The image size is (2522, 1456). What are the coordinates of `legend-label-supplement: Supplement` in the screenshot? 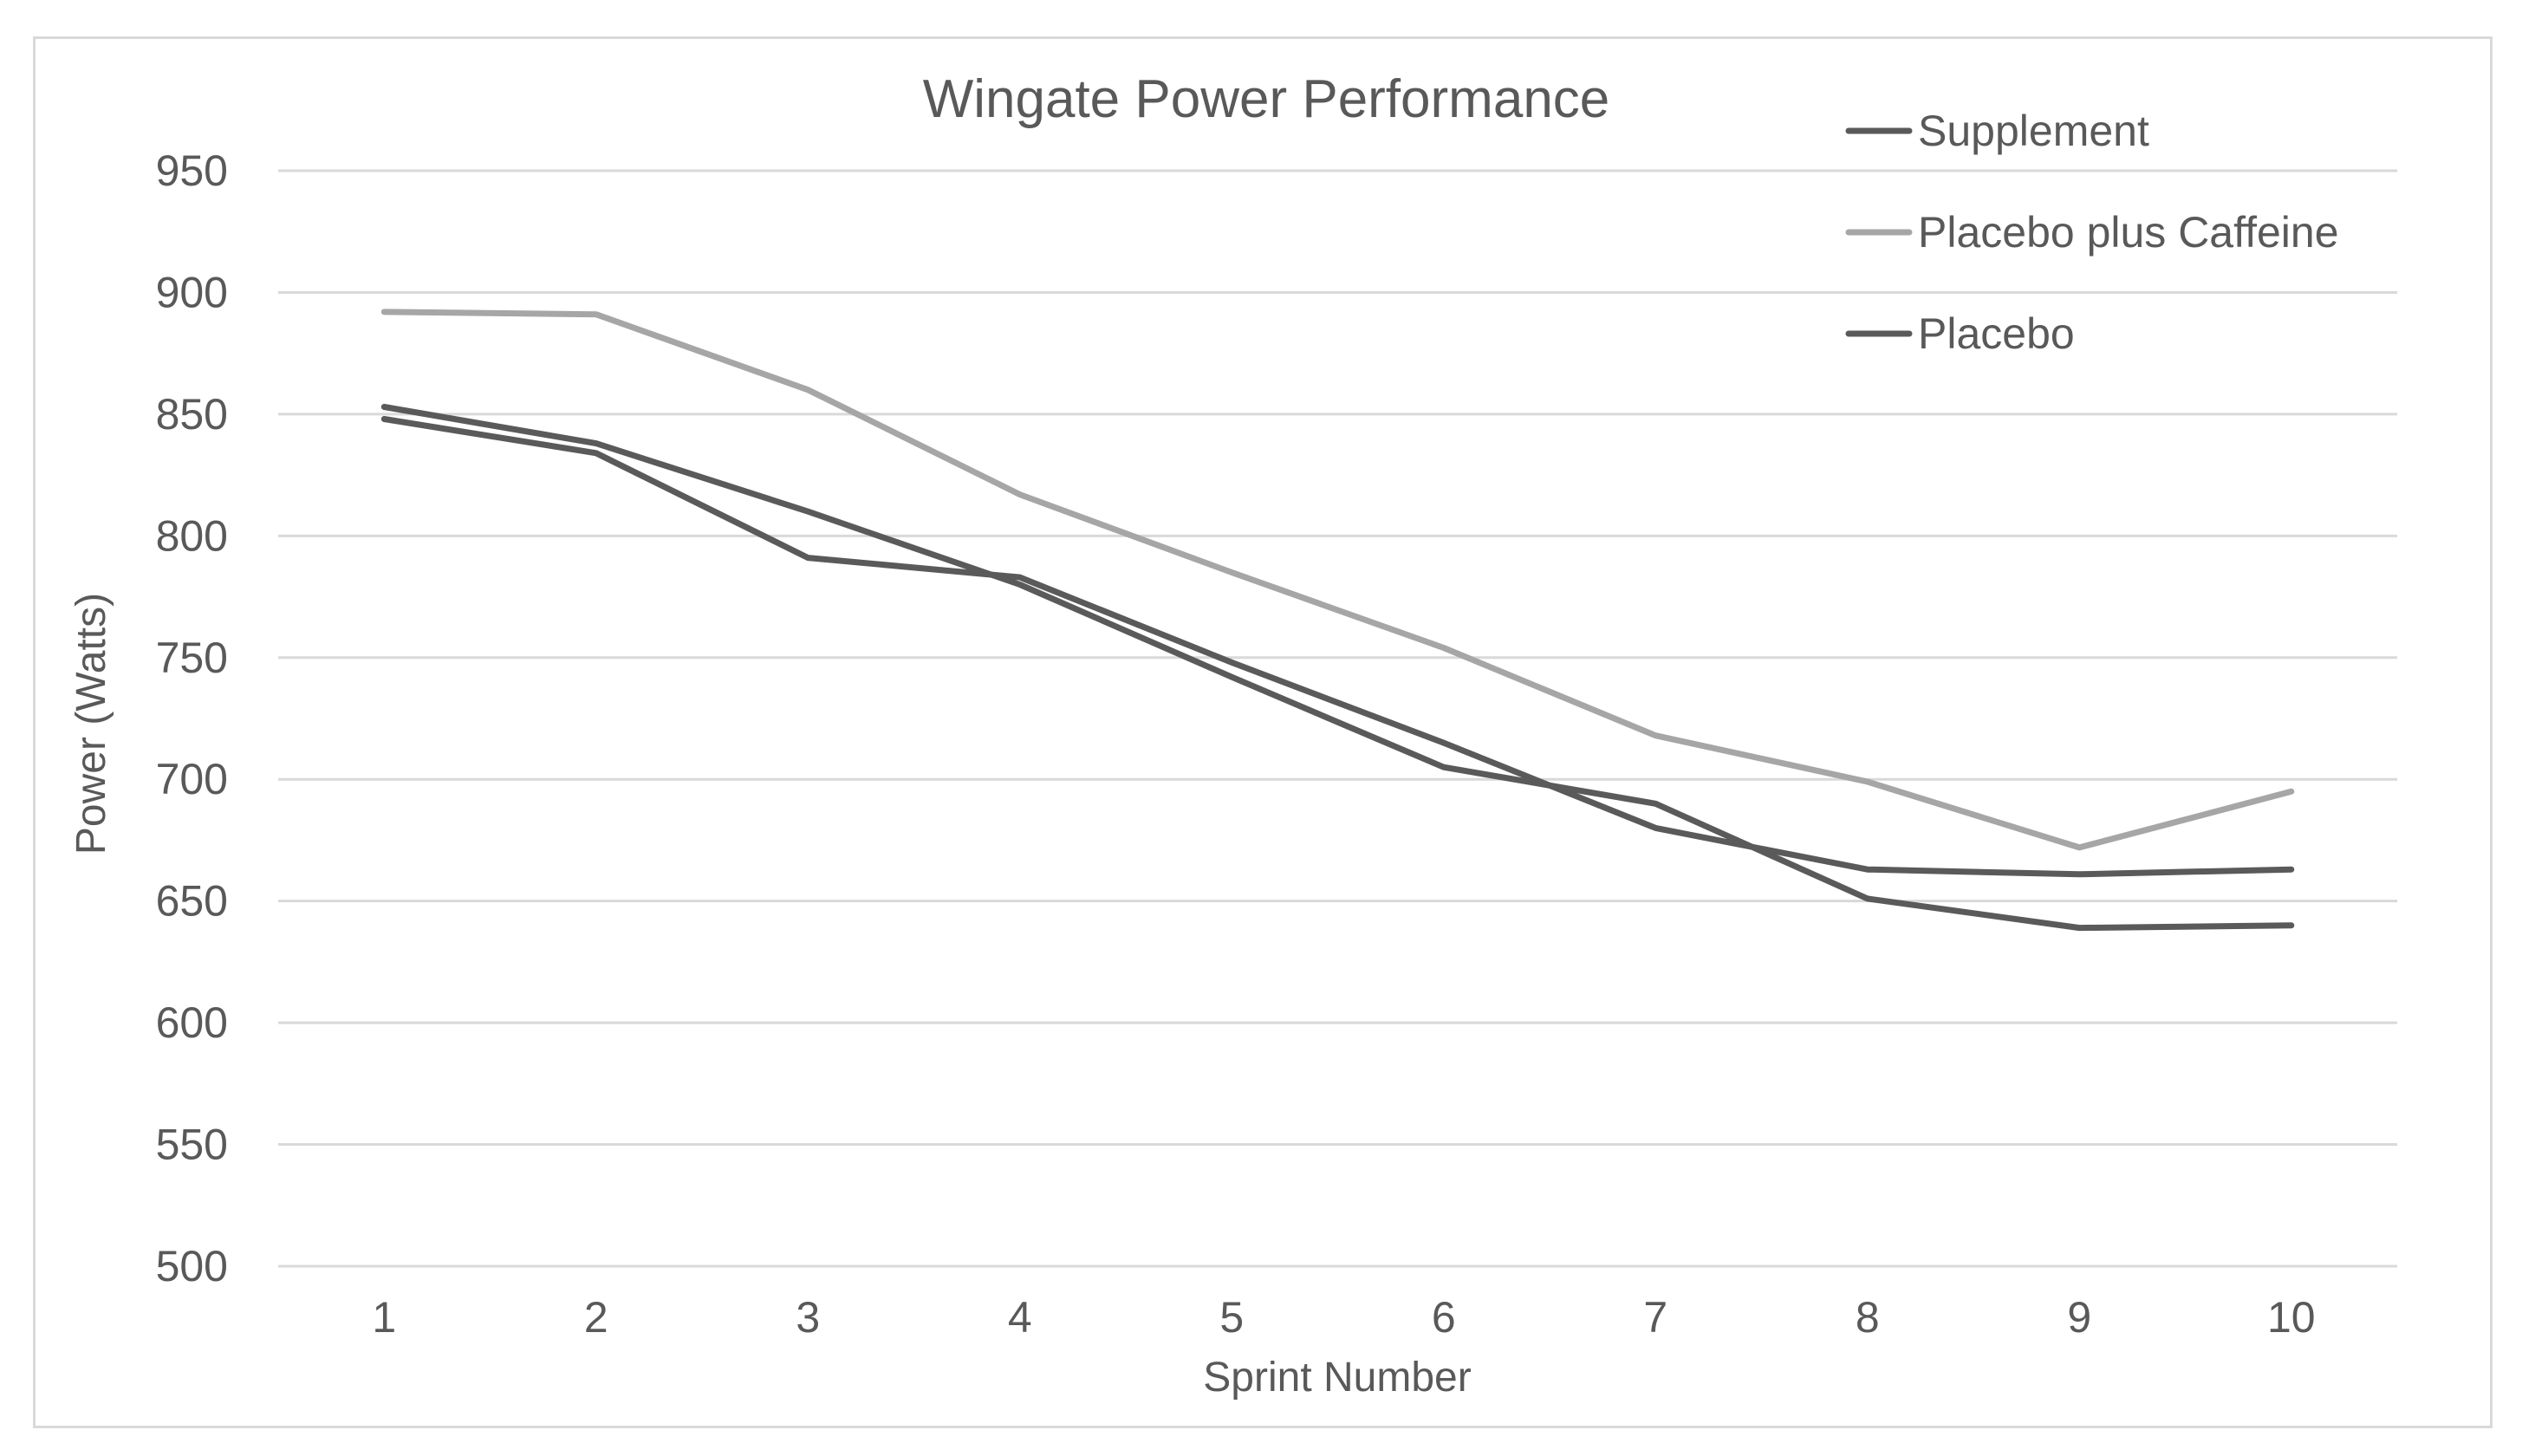 It's located at (2033, 131).